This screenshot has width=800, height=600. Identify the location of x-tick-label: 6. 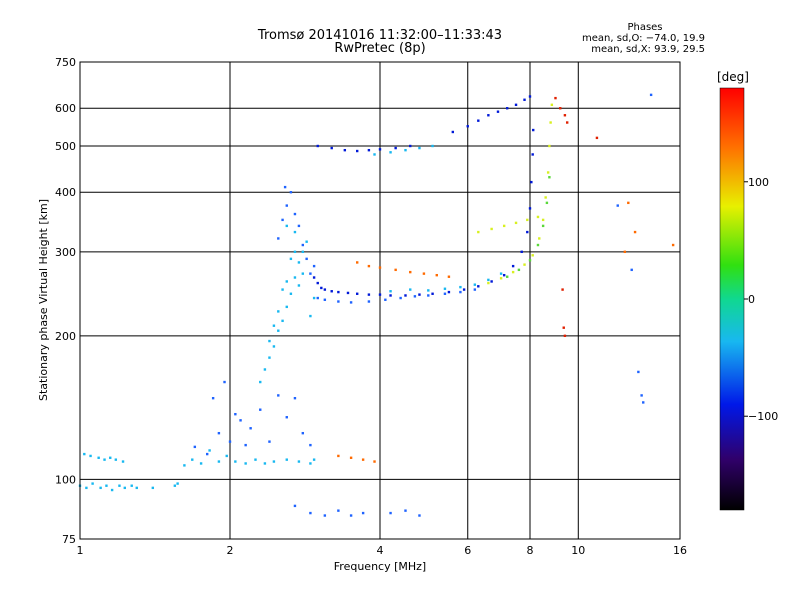
(467, 550).